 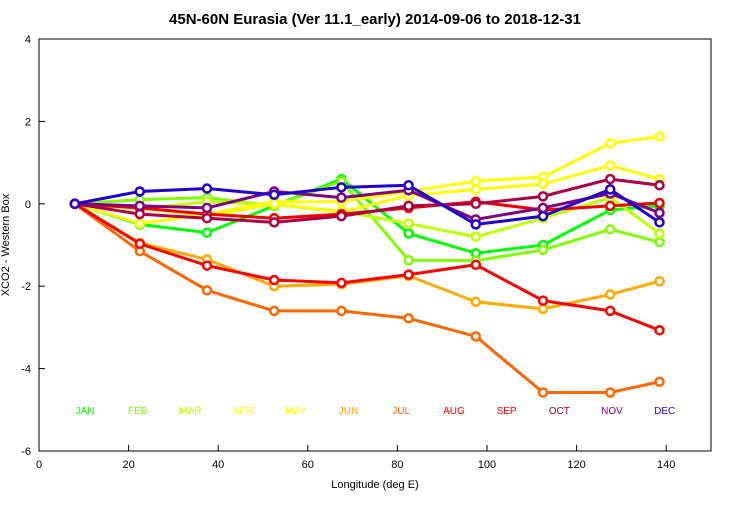 What do you see at coordinates (85, 411) in the screenshot?
I see `legend-item-jan: JAN` at bounding box center [85, 411].